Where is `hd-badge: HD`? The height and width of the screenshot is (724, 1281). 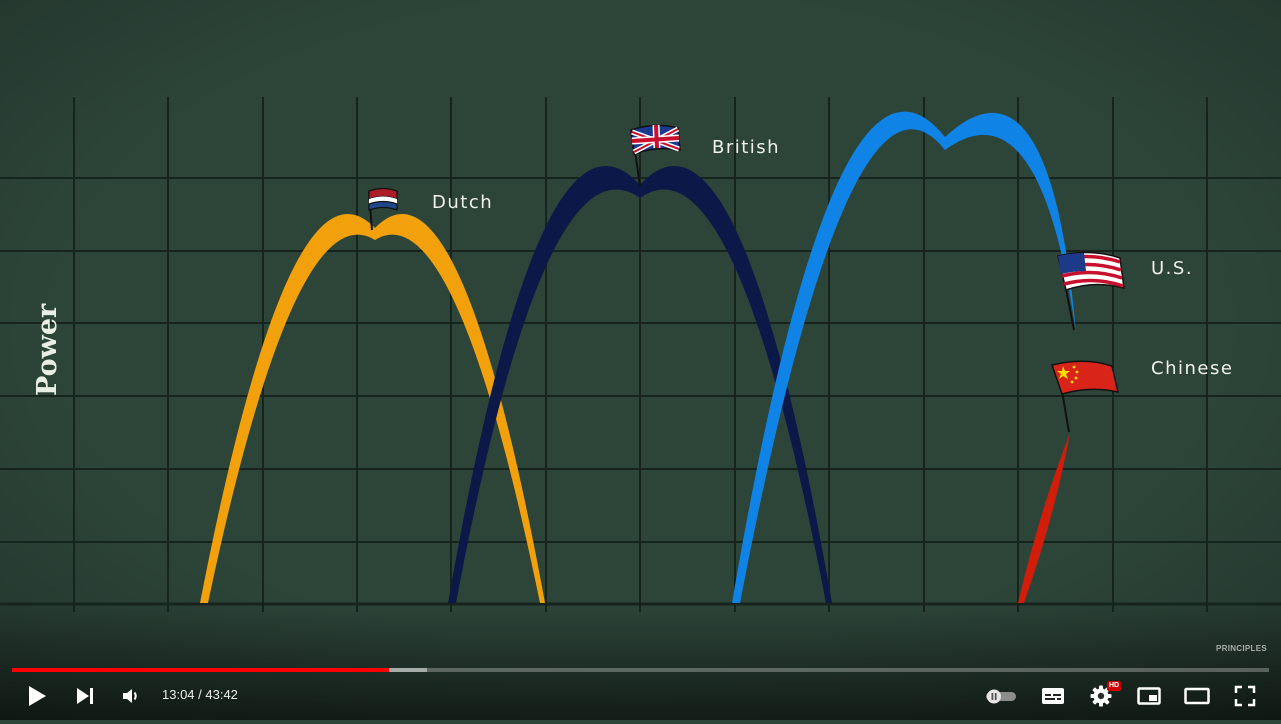 hd-badge: HD is located at coordinates (1114, 686).